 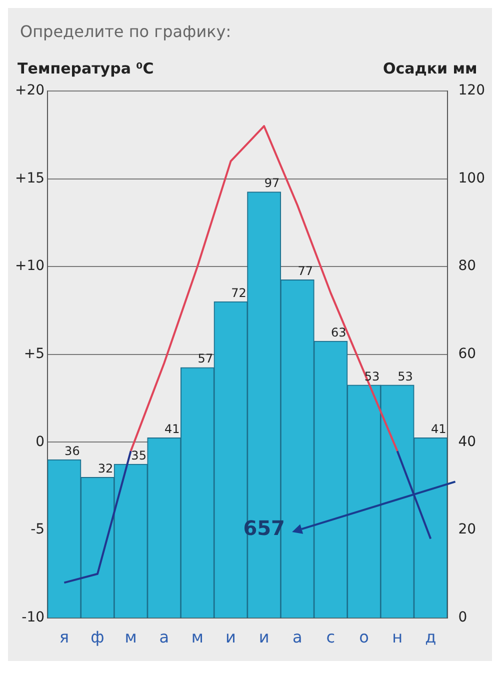 I want to click on data-label: 72, so click(x=238, y=293).